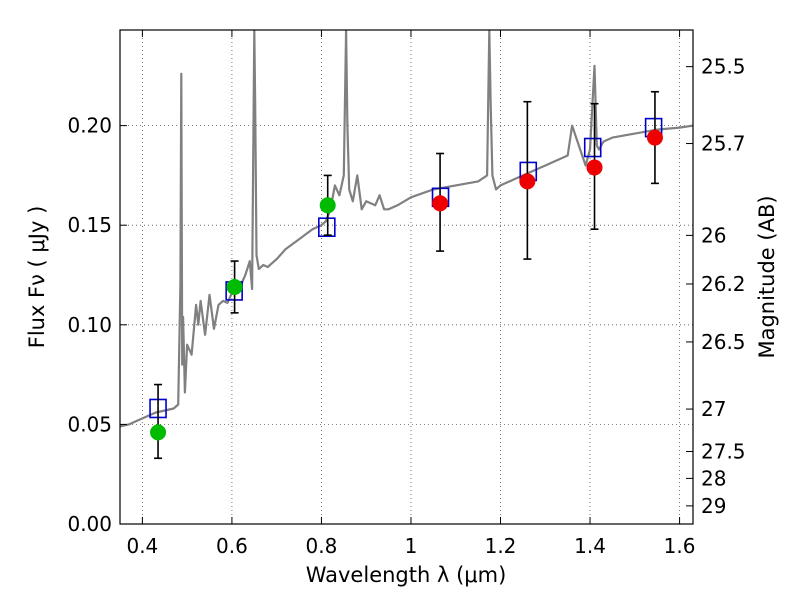 This screenshot has height=600, width=800. What do you see at coordinates (723, 144) in the screenshot?
I see `magnitude-tick-label: 25.7` at bounding box center [723, 144].